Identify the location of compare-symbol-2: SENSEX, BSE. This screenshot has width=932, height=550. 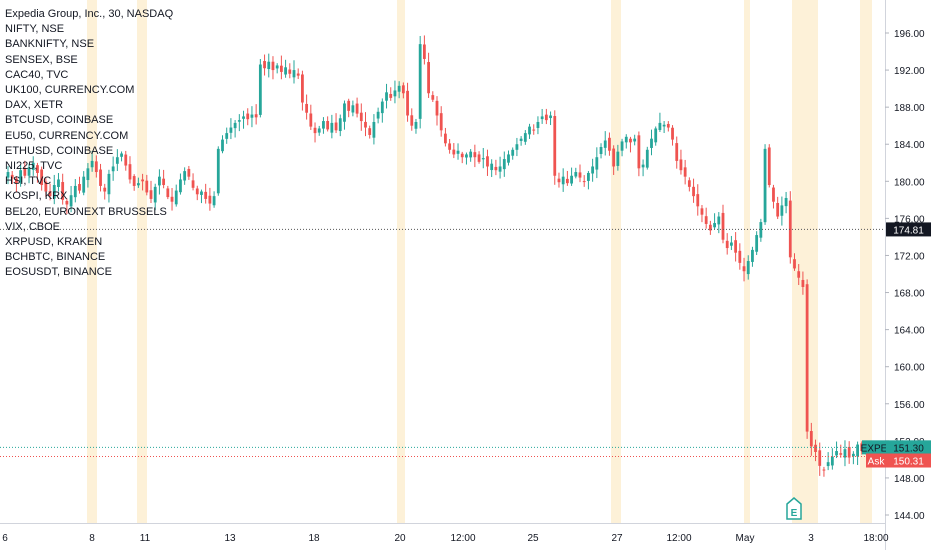
(41, 59).